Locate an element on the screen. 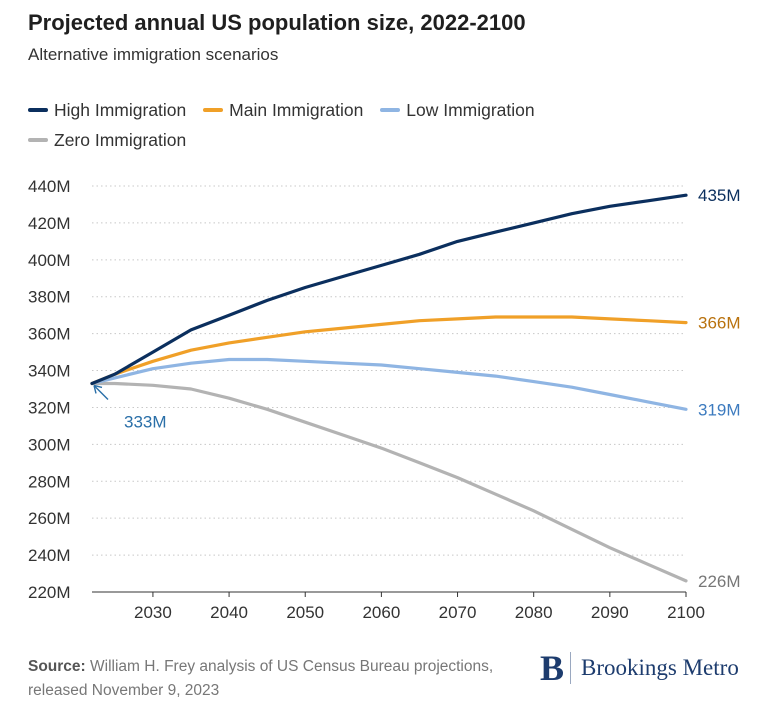 The image size is (780, 712). annotation-arrow-head is located at coordinates (98, 389).